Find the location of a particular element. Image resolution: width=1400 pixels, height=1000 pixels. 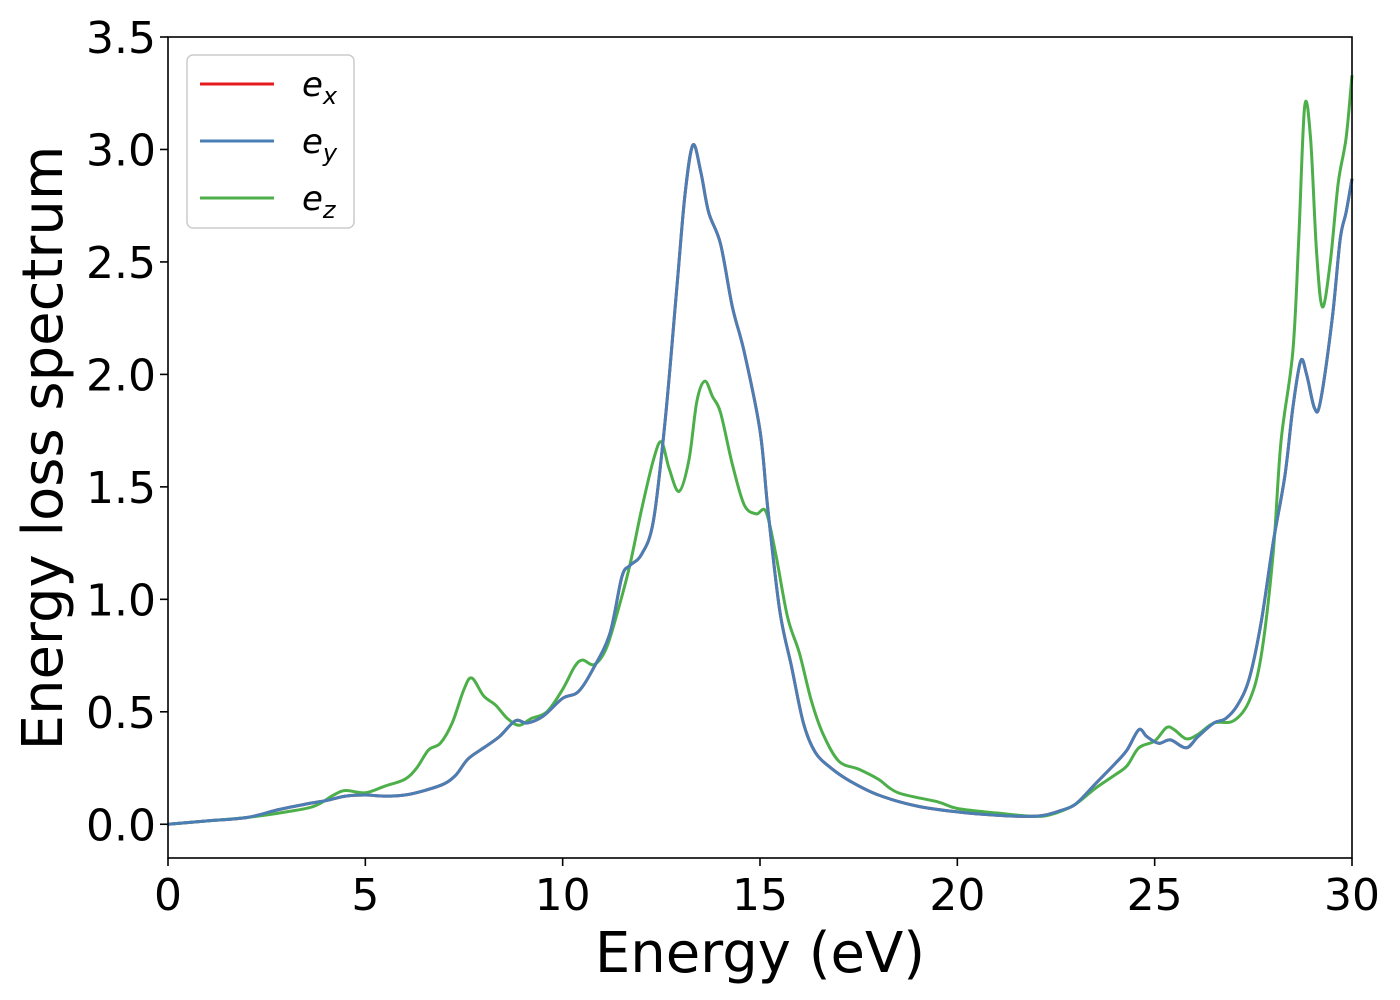

x-tick-label: 0 is located at coordinates (168, 895).